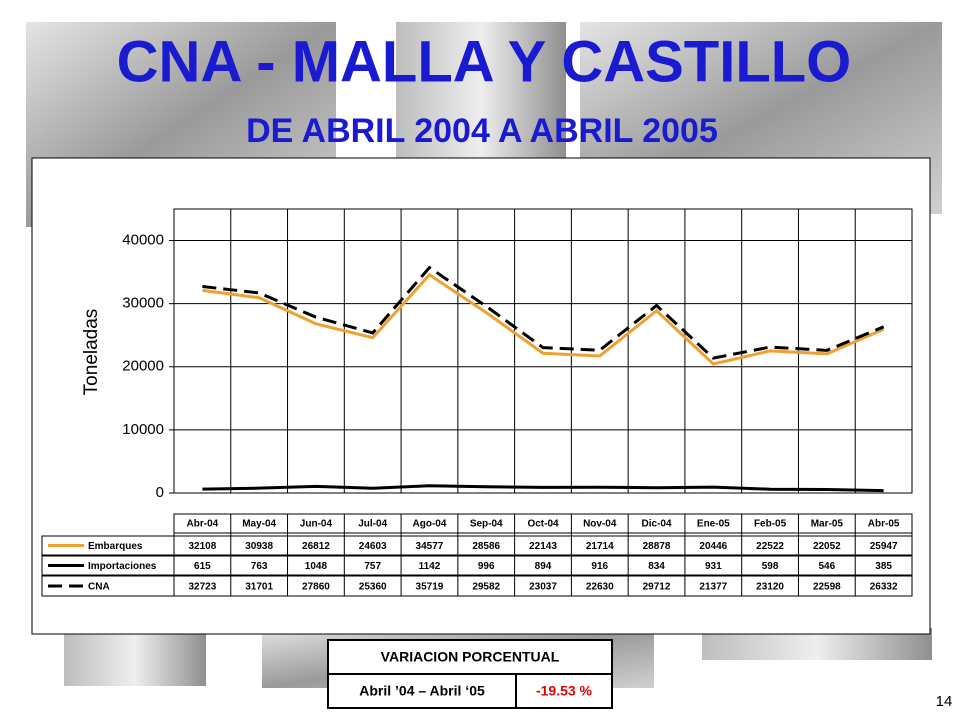 The height and width of the screenshot is (720, 960). What do you see at coordinates (713, 587) in the screenshot?
I see `table-value: 21377` at bounding box center [713, 587].